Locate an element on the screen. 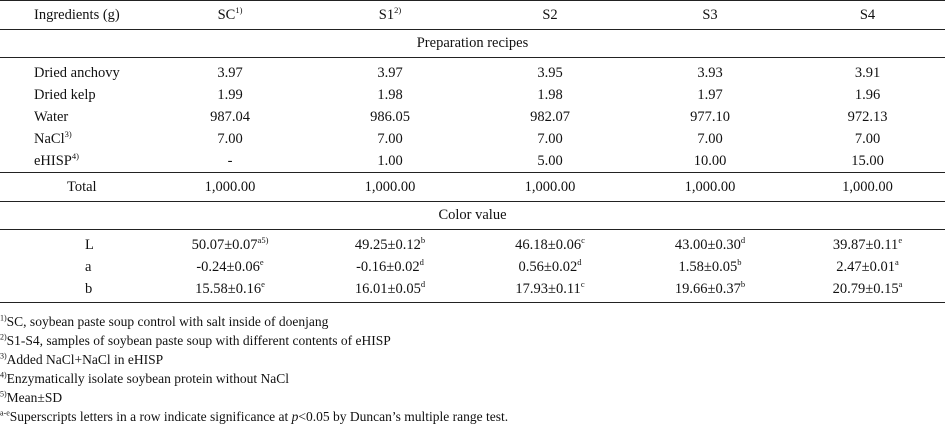  row-label: Water is located at coordinates (51, 116).